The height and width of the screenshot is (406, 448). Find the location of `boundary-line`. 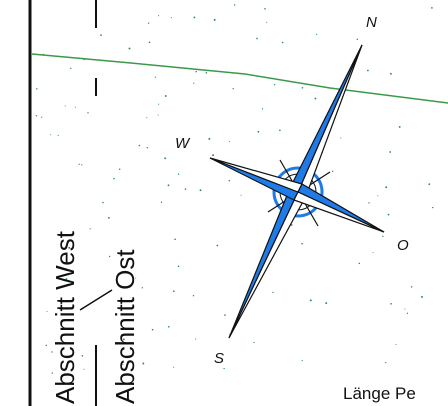

boundary-line is located at coordinates (239, 78).